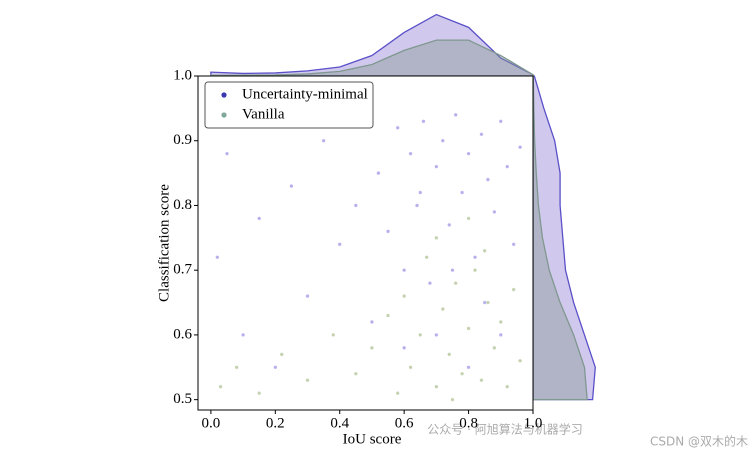  I want to click on y-axis-label: Classification score, so click(164, 243).